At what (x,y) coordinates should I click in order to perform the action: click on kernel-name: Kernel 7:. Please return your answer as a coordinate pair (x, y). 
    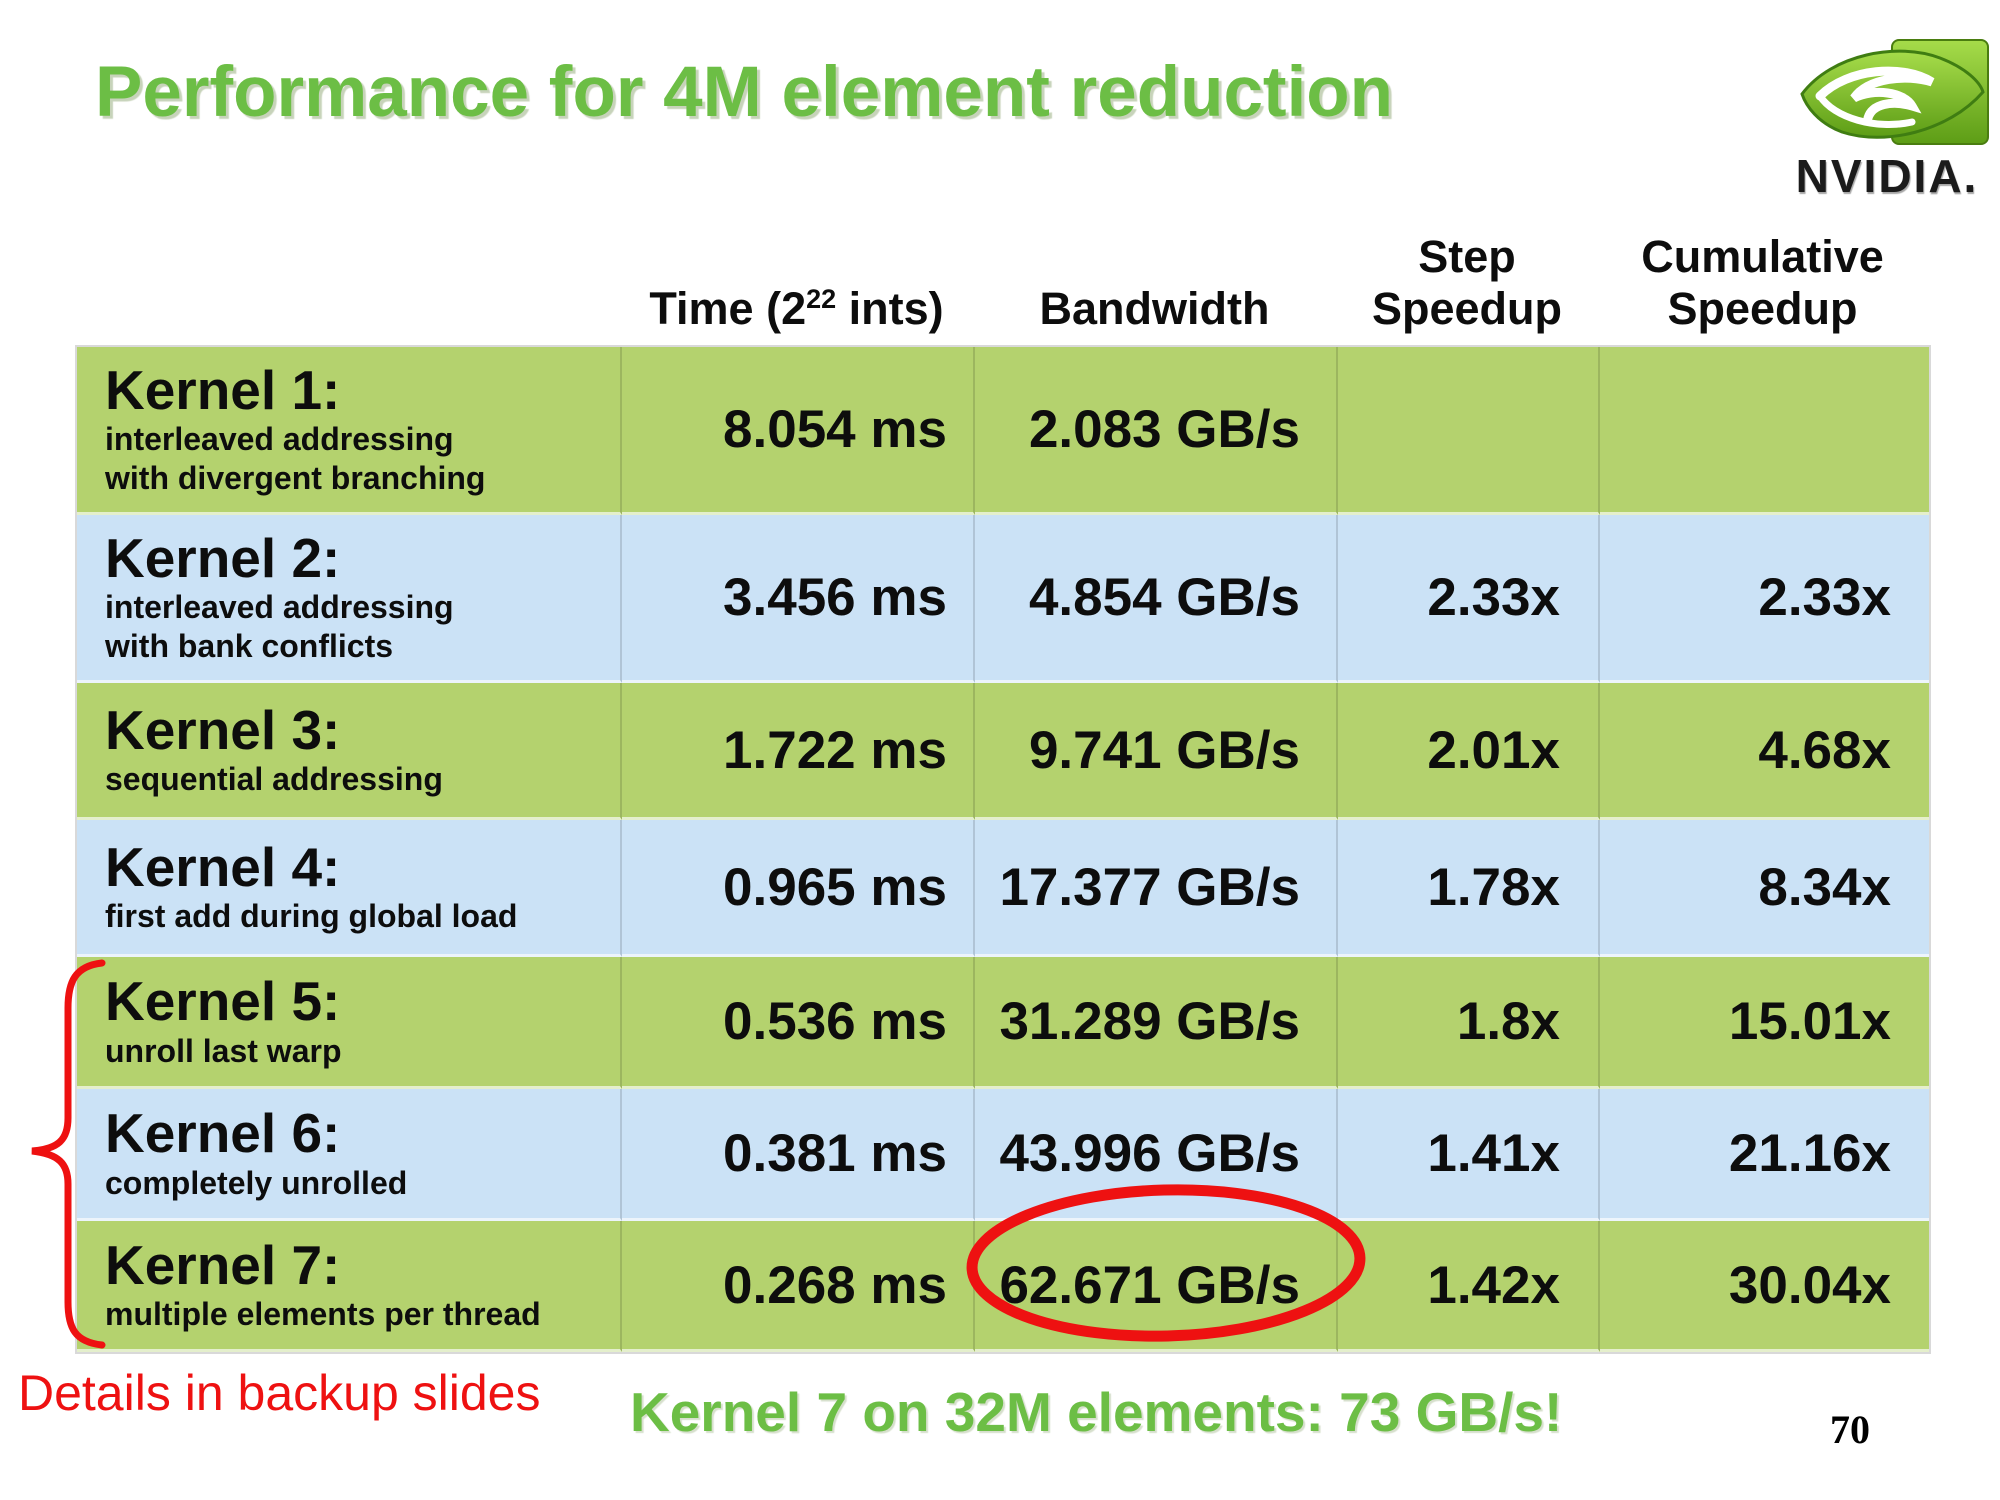
    Looking at the image, I should click on (223, 1264).